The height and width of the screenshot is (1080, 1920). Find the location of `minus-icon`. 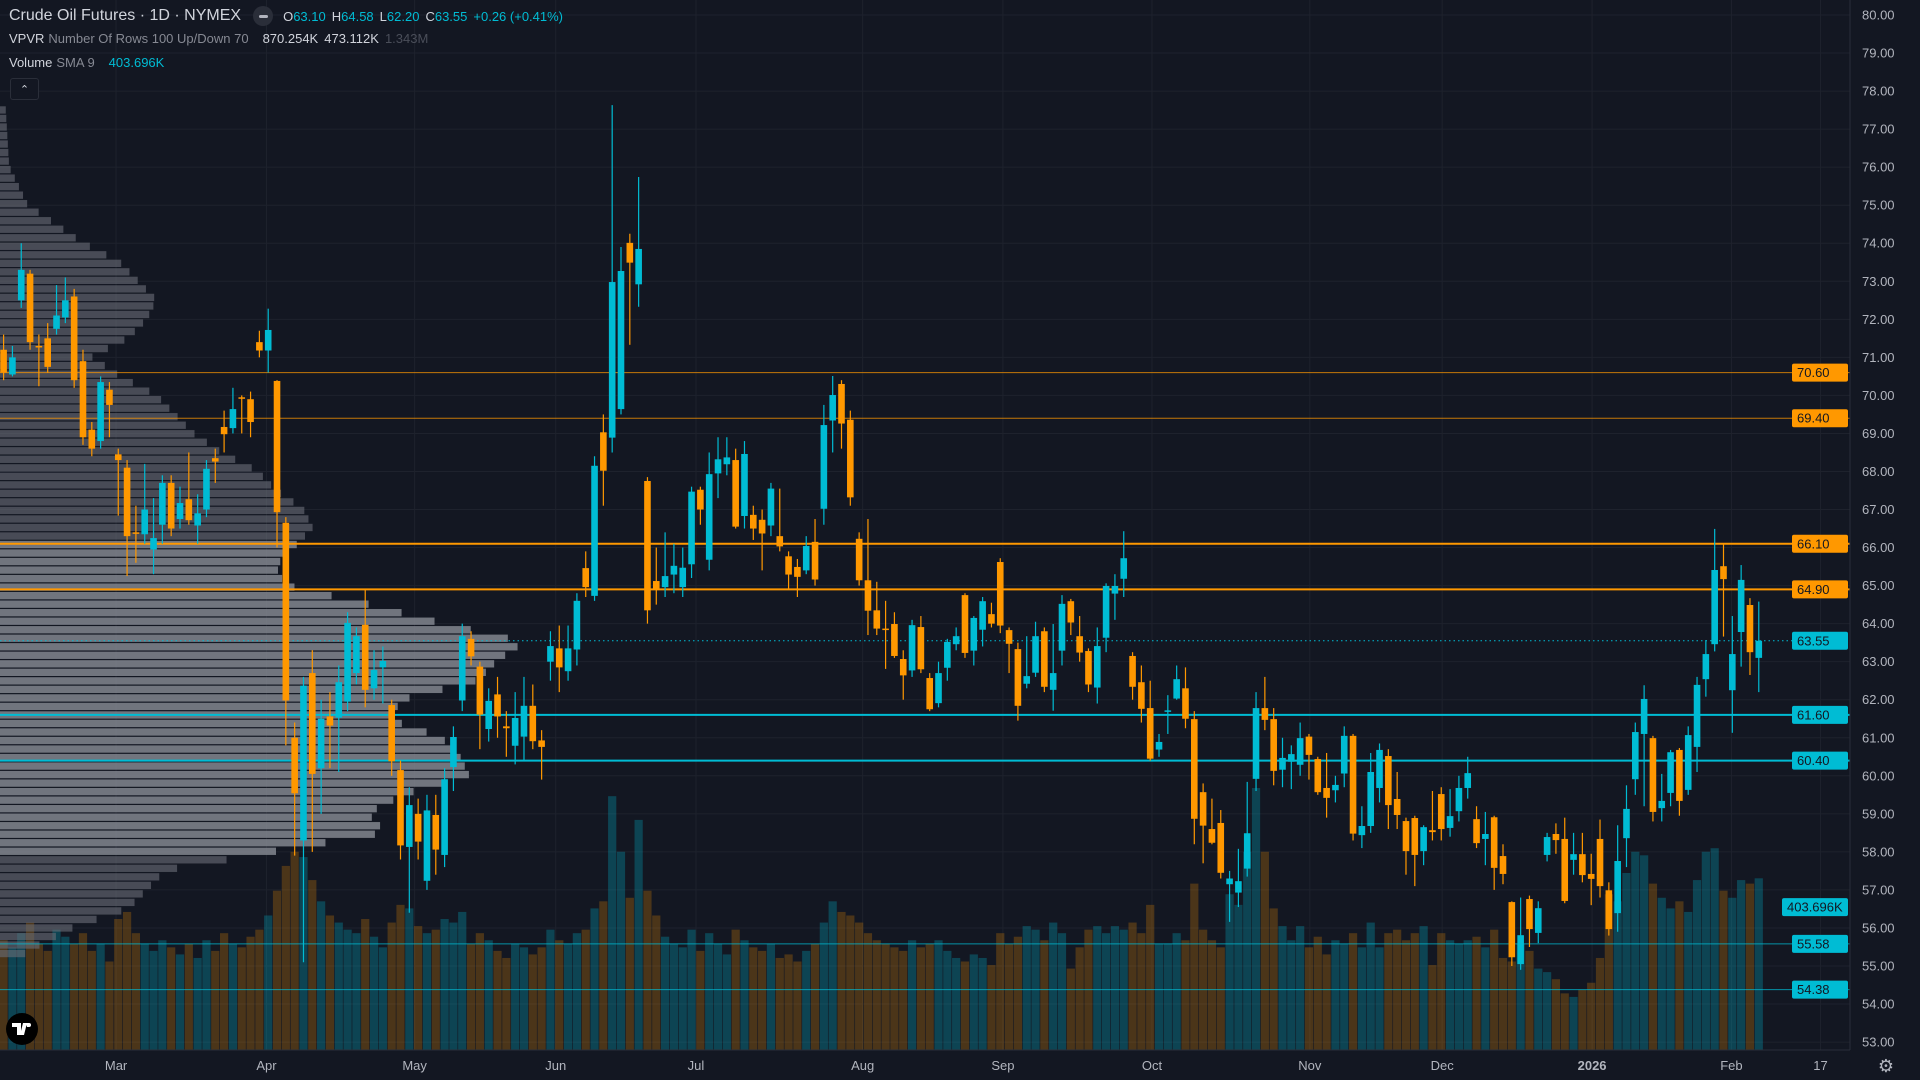

minus-icon is located at coordinates (263, 16).